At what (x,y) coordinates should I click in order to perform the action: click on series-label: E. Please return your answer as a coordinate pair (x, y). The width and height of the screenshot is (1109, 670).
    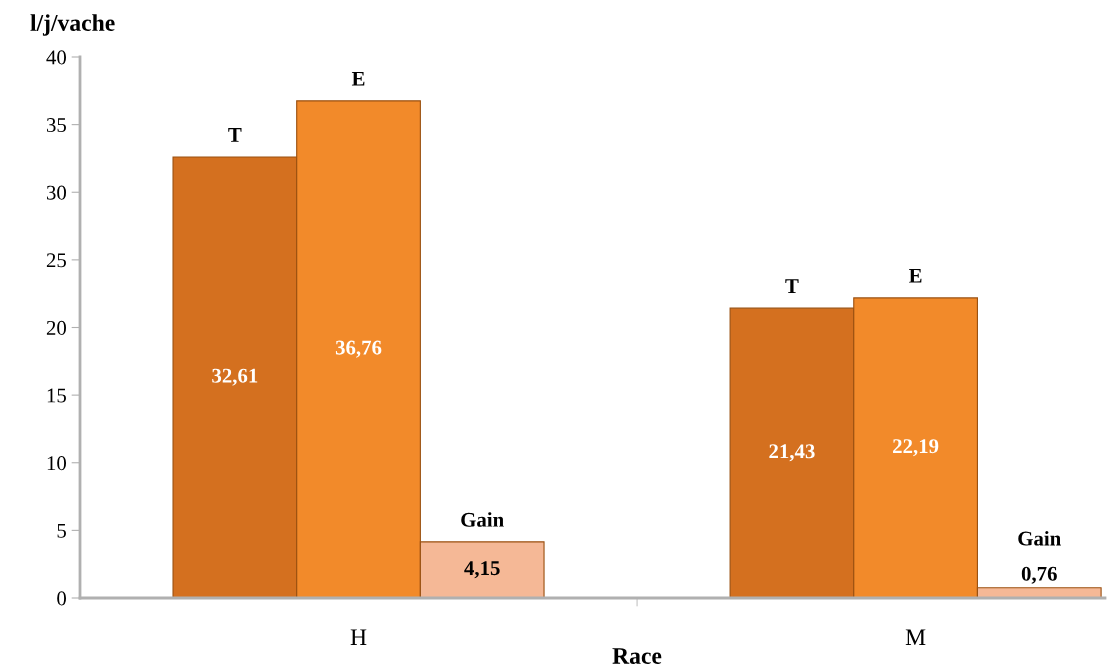
    Looking at the image, I should click on (358, 78).